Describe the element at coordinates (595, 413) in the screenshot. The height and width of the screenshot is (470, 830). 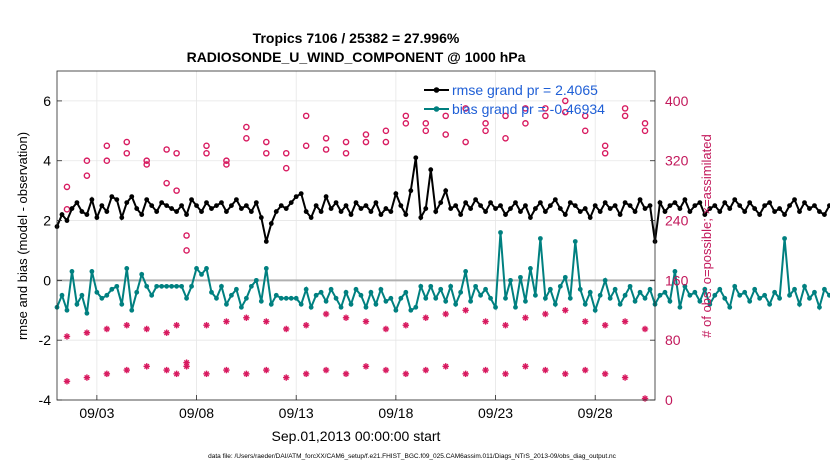
I see `x-tick-label: 09/28` at that location.